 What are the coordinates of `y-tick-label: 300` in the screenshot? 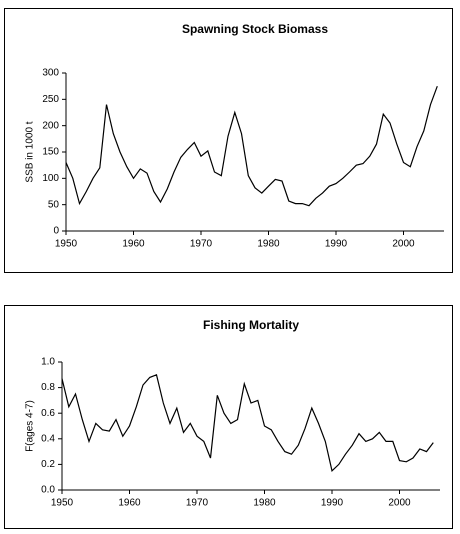 It's located at (50, 73).